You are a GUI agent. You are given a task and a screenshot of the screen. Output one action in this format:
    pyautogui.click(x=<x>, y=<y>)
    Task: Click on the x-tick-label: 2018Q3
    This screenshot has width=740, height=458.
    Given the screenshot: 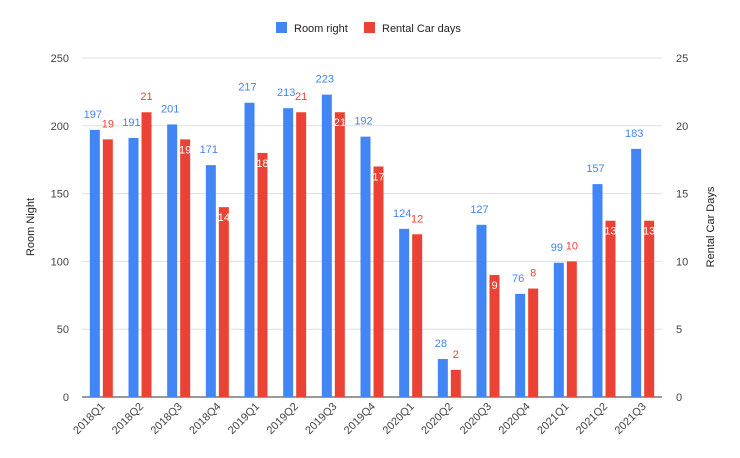 What is the action you would take?
    pyautogui.click(x=167, y=419)
    